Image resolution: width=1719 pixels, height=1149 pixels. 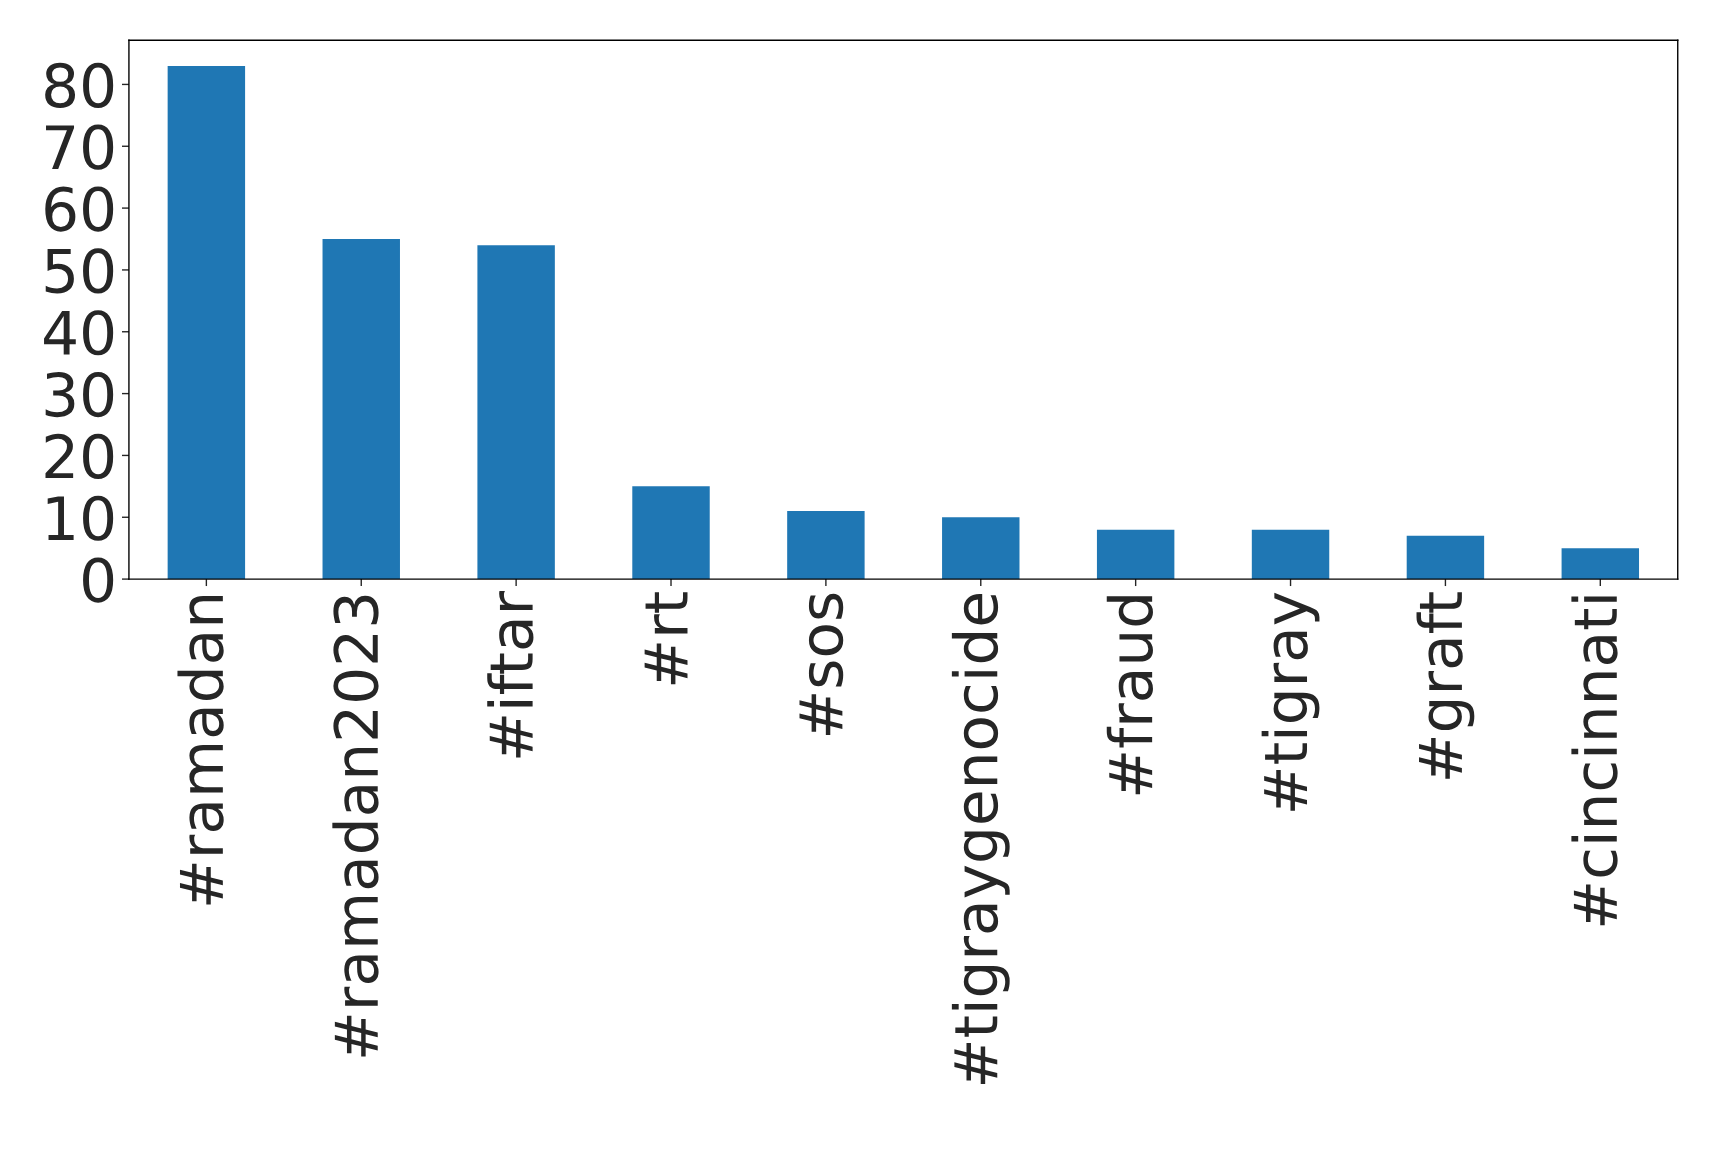 I want to click on x-tick-label: #tigraygenocide, so click(x=980, y=839).